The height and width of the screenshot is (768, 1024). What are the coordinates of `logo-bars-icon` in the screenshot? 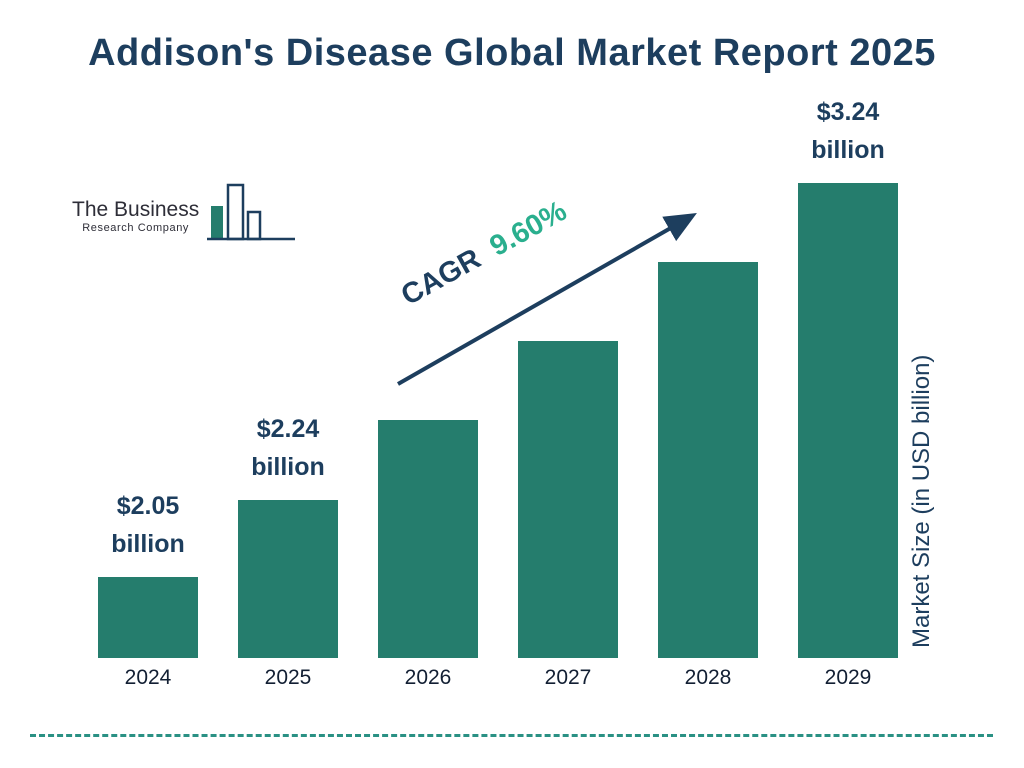 It's located at (251, 212).